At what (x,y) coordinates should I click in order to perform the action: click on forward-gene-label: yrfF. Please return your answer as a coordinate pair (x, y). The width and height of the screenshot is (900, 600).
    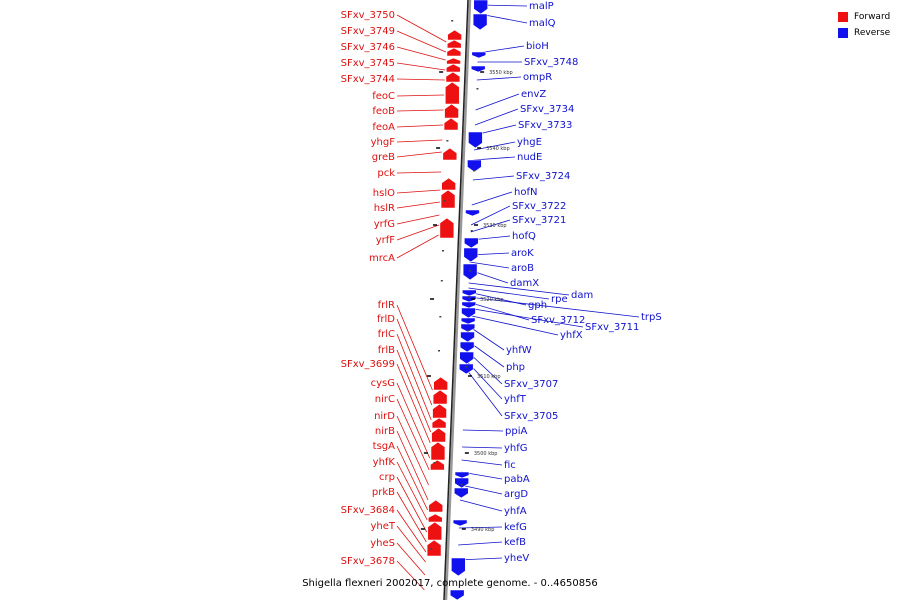
    Looking at the image, I should click on (386, 240).